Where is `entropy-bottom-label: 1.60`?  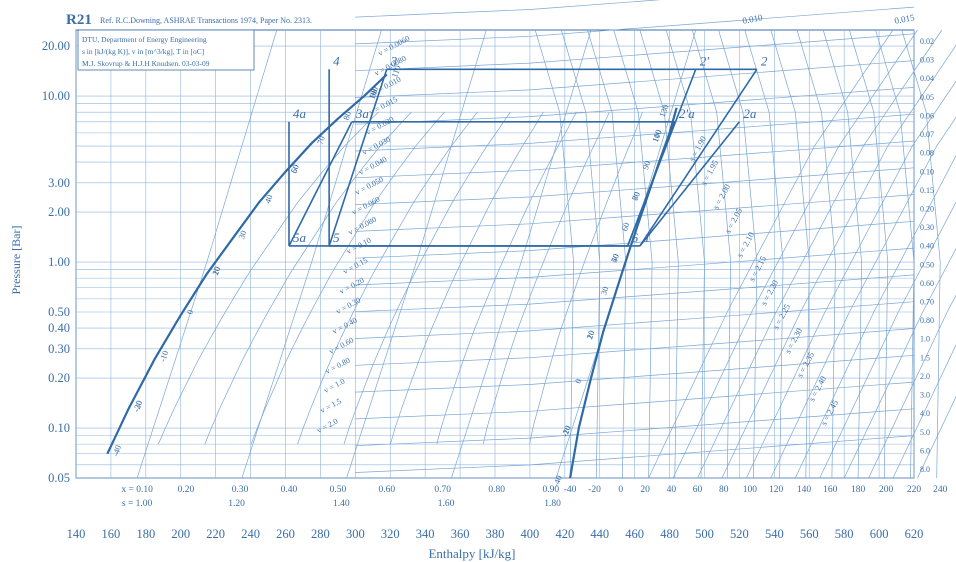 entropy-bottom-label: 1.60 is located at coordinates (446, 504).